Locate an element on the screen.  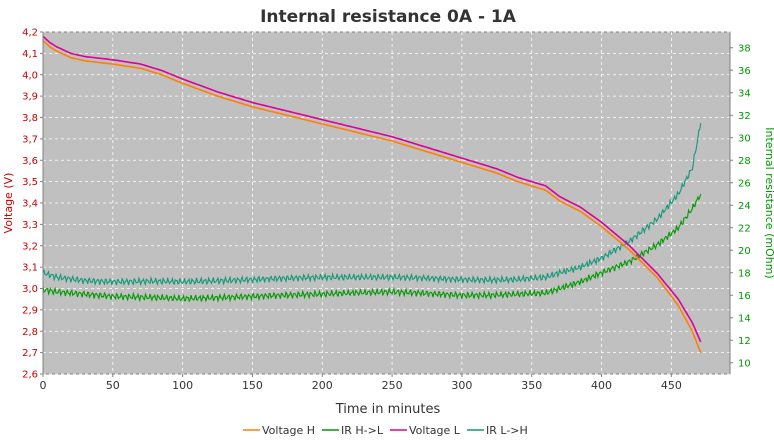
chart-title: Internal resistance 0A - 1A is located at coordinates (388, 17).